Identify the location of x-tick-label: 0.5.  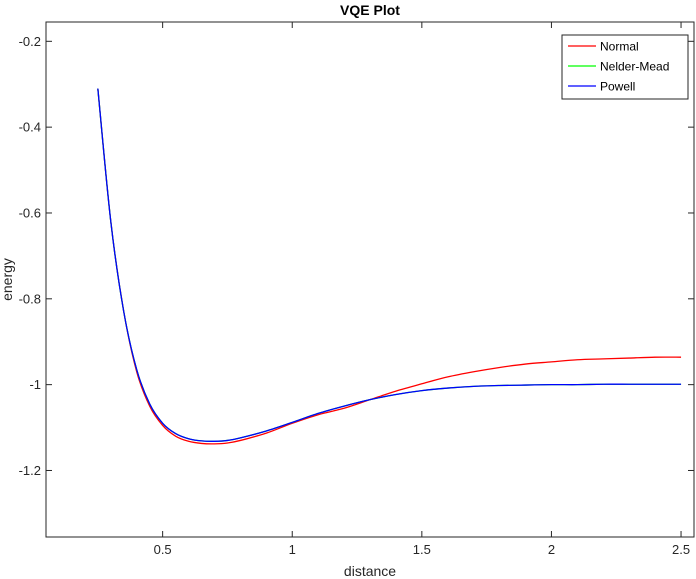
(163, 549).